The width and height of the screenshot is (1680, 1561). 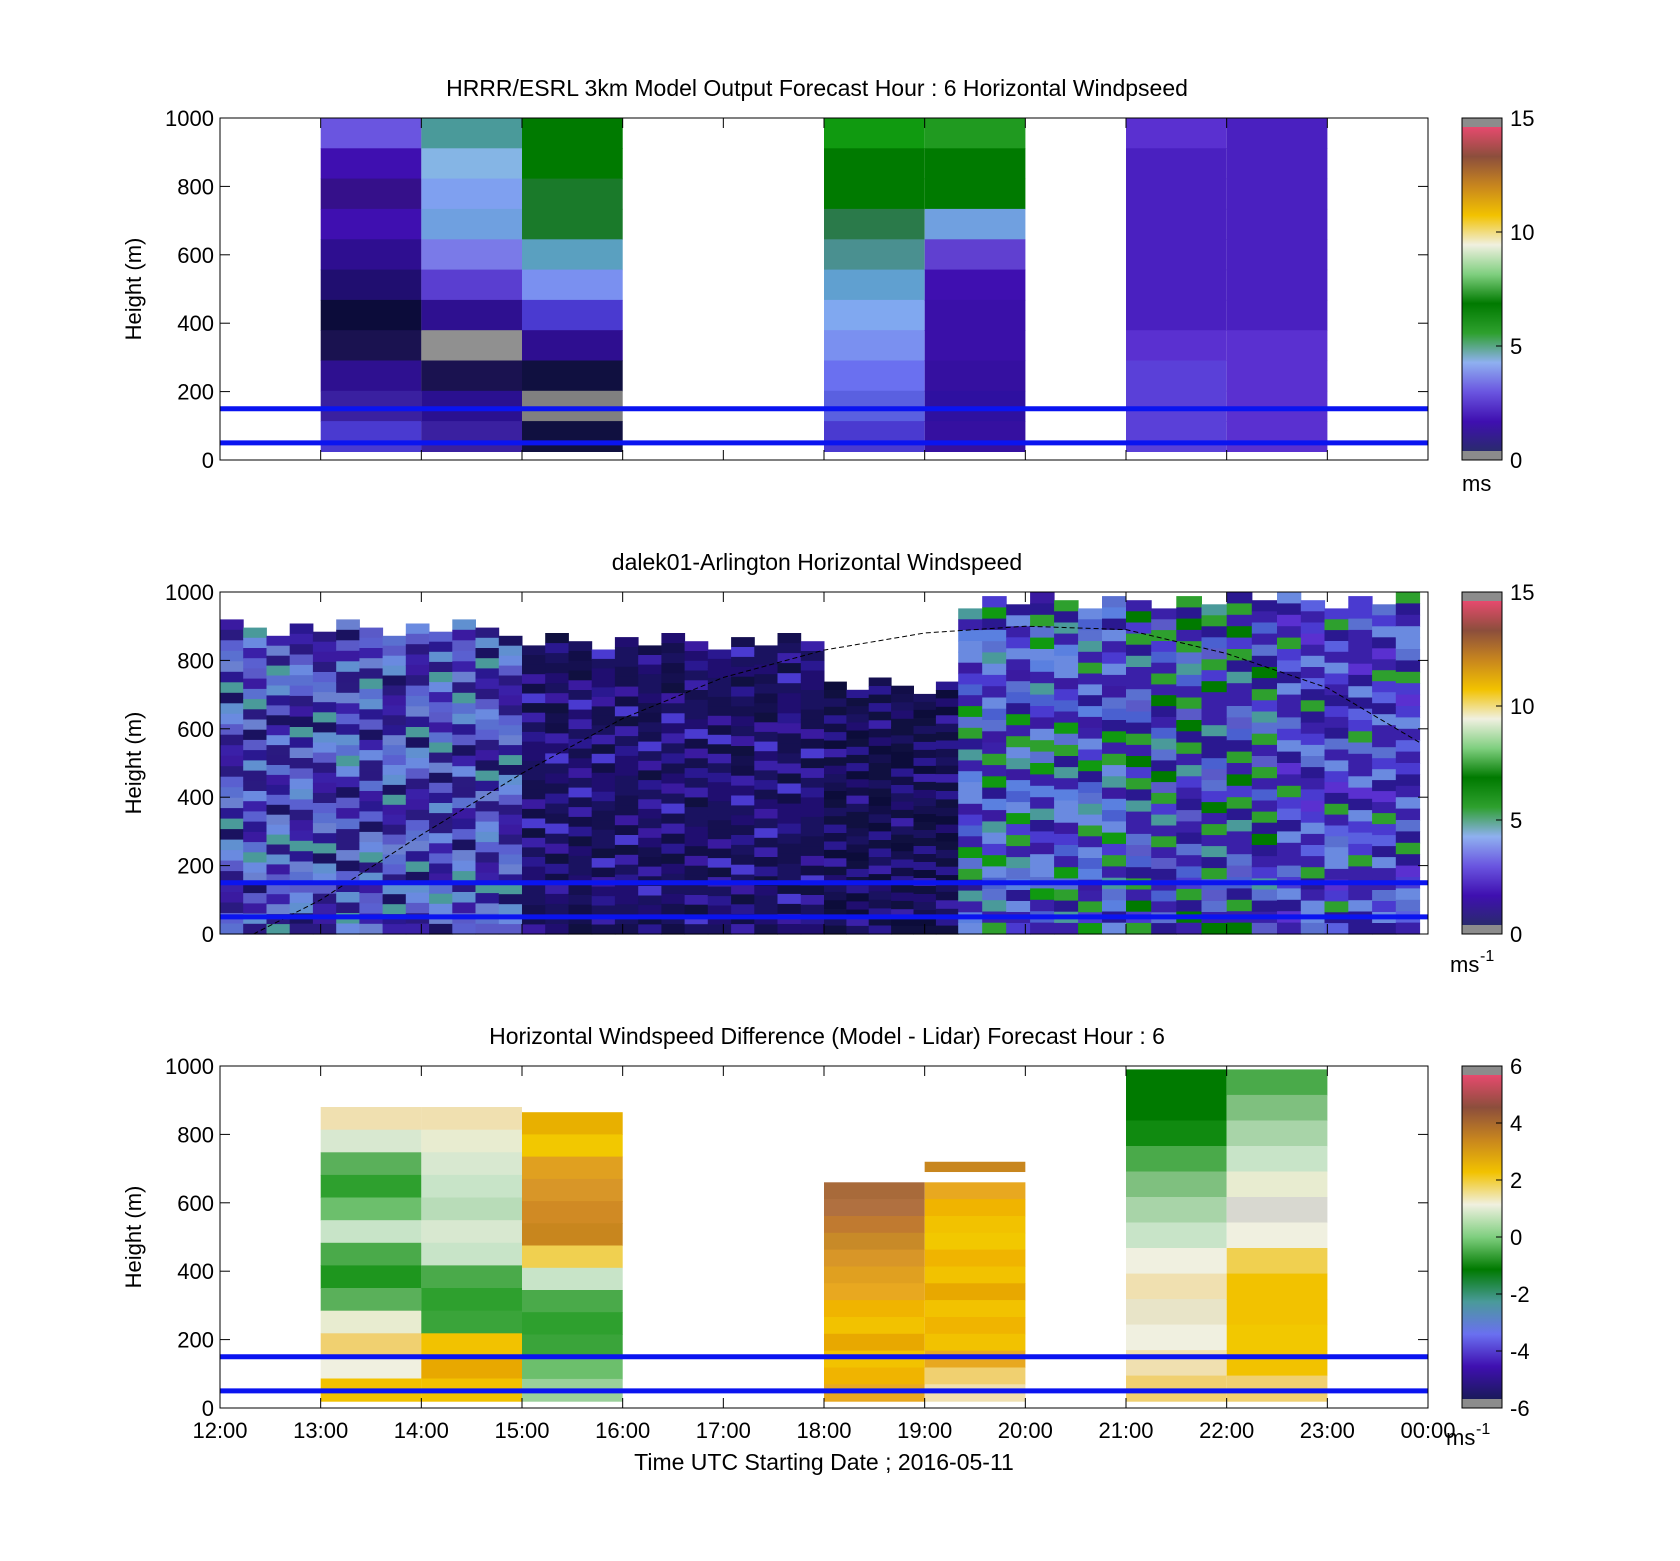 I want to click on colorbar-tick-label: 0, so click(x=1516, y=460).